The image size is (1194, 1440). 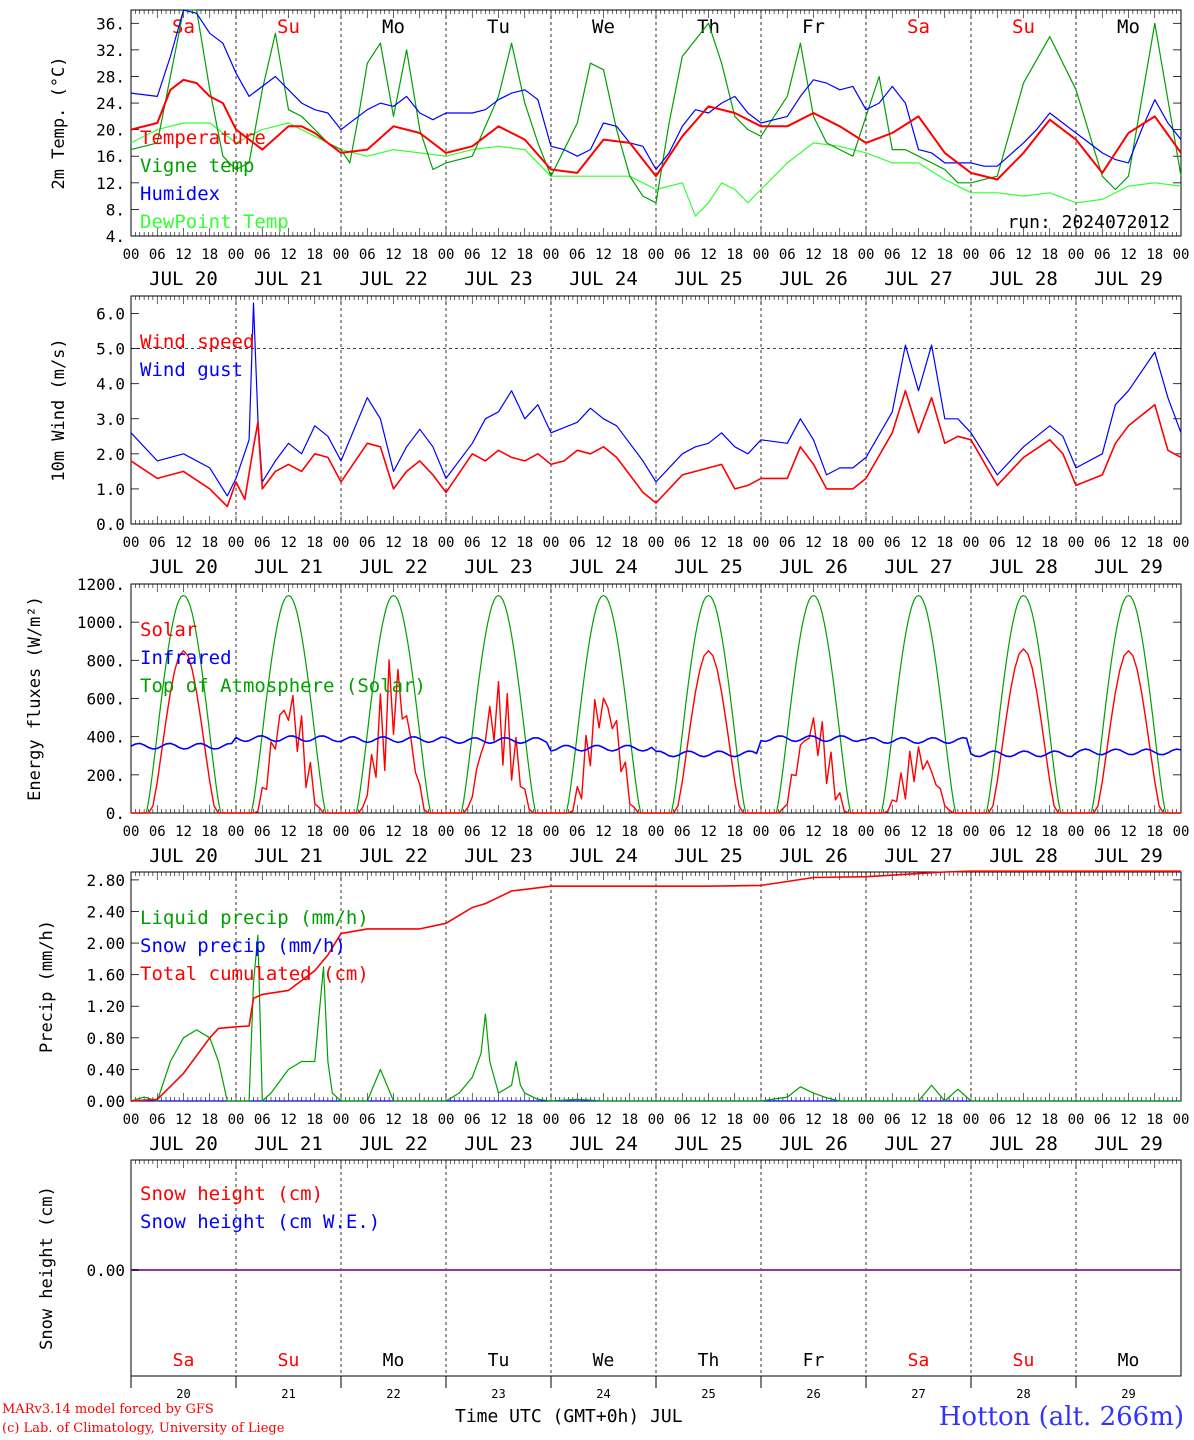 I want to click on y-tick-label: 2.40, so click(x=105, y=911).